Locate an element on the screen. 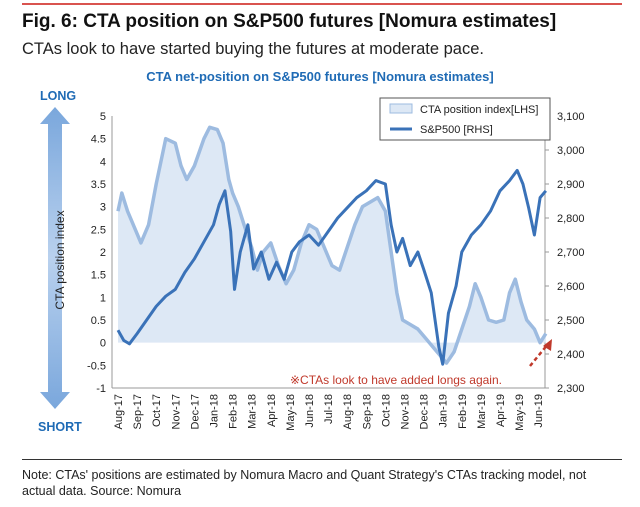 This screenshot has height=507, width=640. x-tick-label: Oct-17 is located at coordinates (157, 410).